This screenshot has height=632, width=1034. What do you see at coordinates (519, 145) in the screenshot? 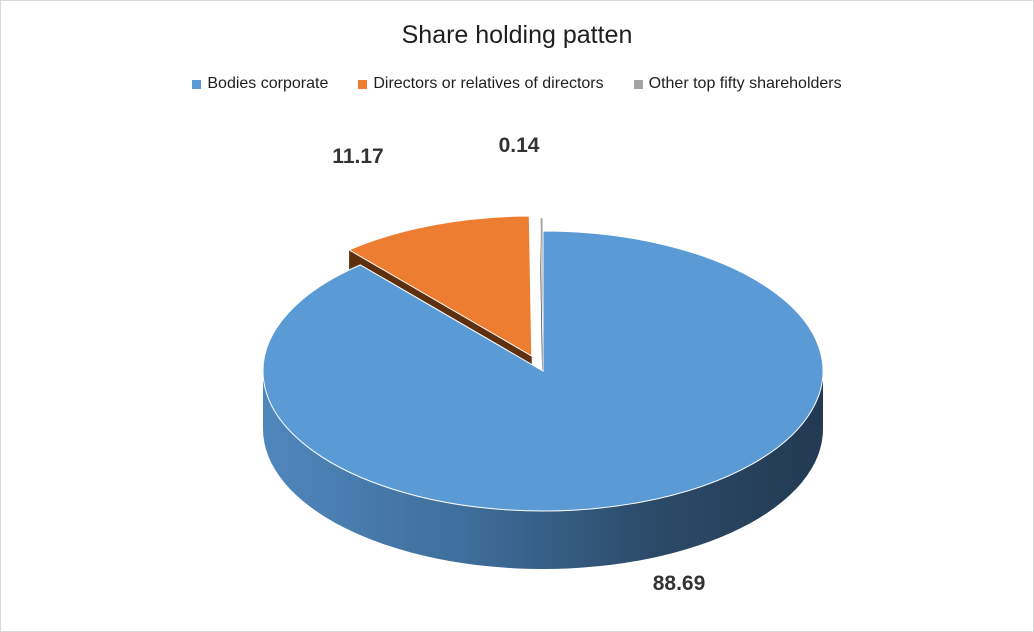
I see `data-label-other-top-fifty: 0.14` at bounding box center [519, 145].